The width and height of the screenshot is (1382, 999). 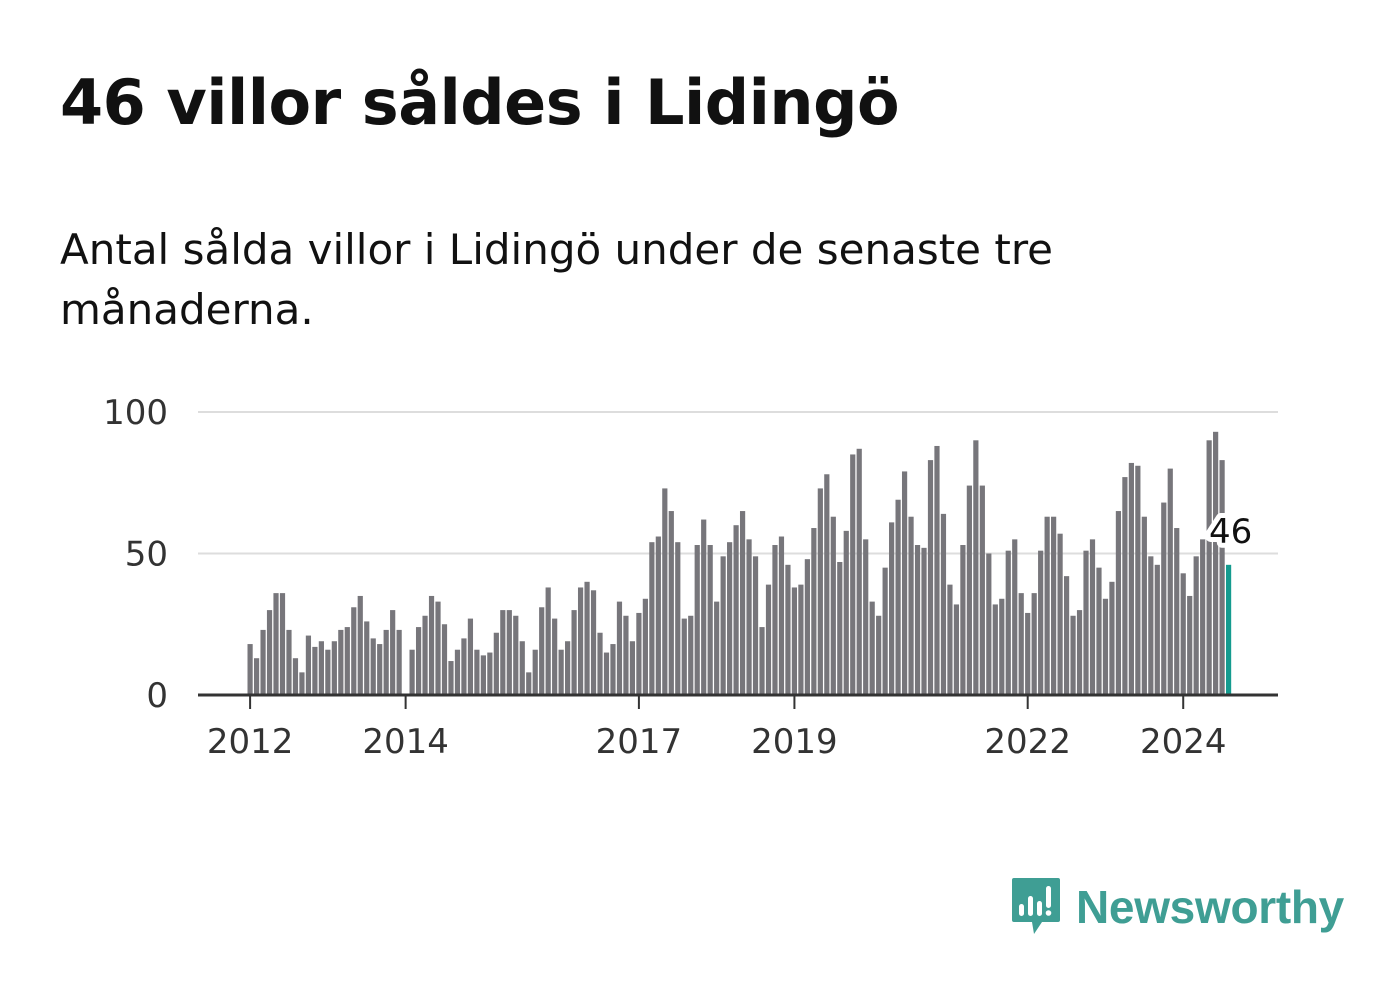 I want to click on x-tick-label: 2012, so click(x=250, y=742).